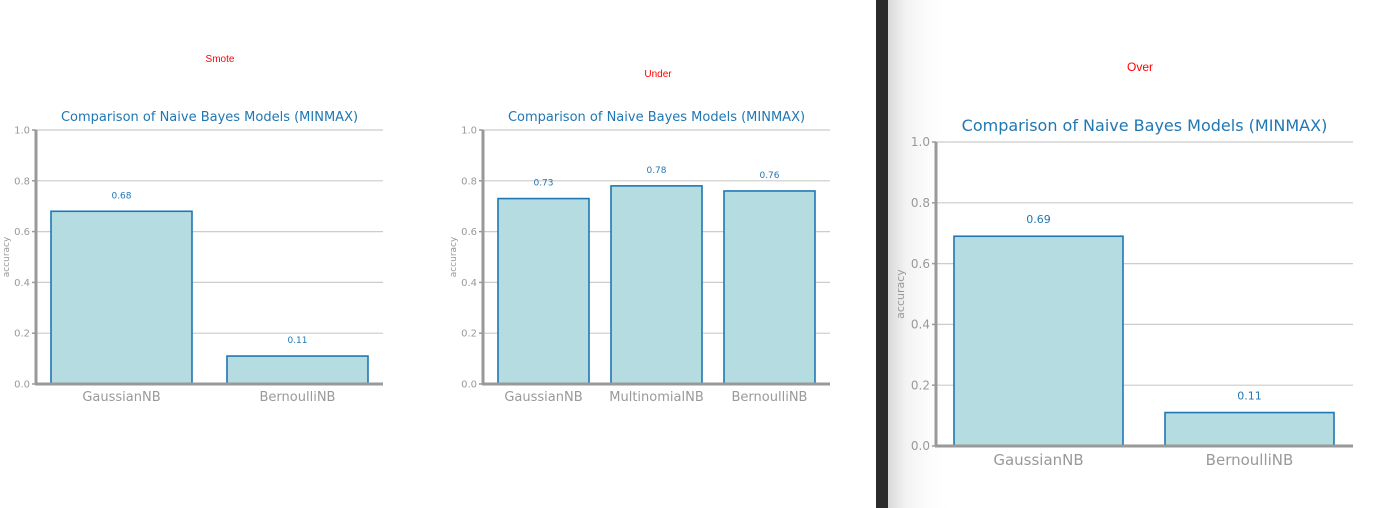  I want to click on chart-caption: Smote, so click(220, 59).